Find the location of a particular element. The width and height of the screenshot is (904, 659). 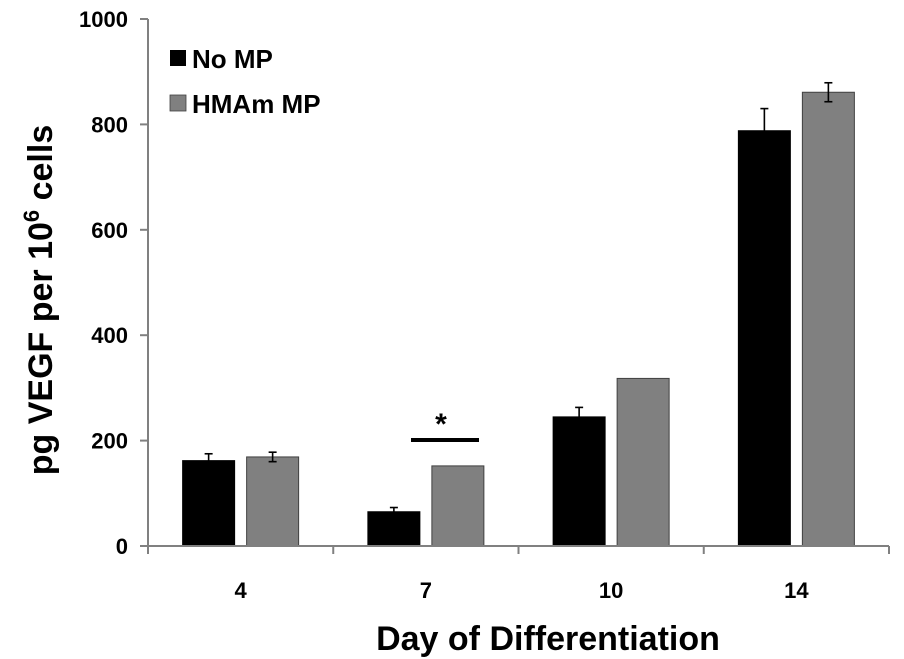

y-tick-label: 0 is located at coordinates (122, 546).